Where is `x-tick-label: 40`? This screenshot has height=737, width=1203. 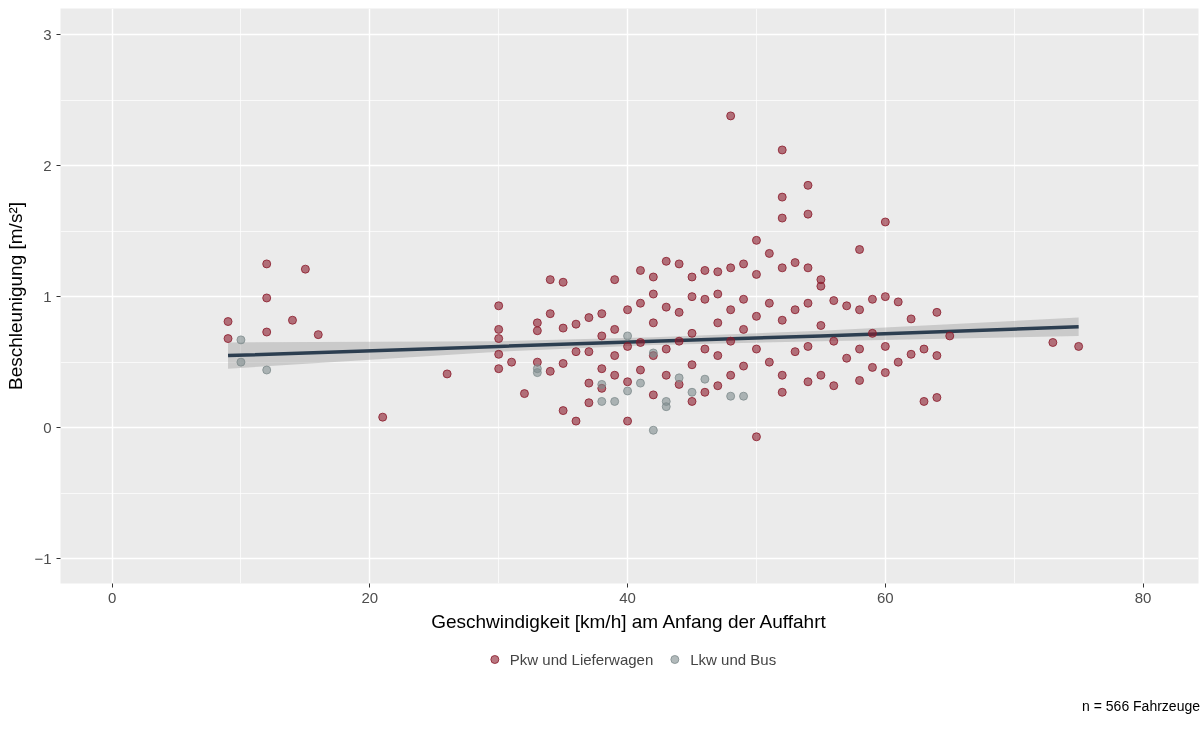
x-tick-label: 40 is located at coordinates (627, 597).